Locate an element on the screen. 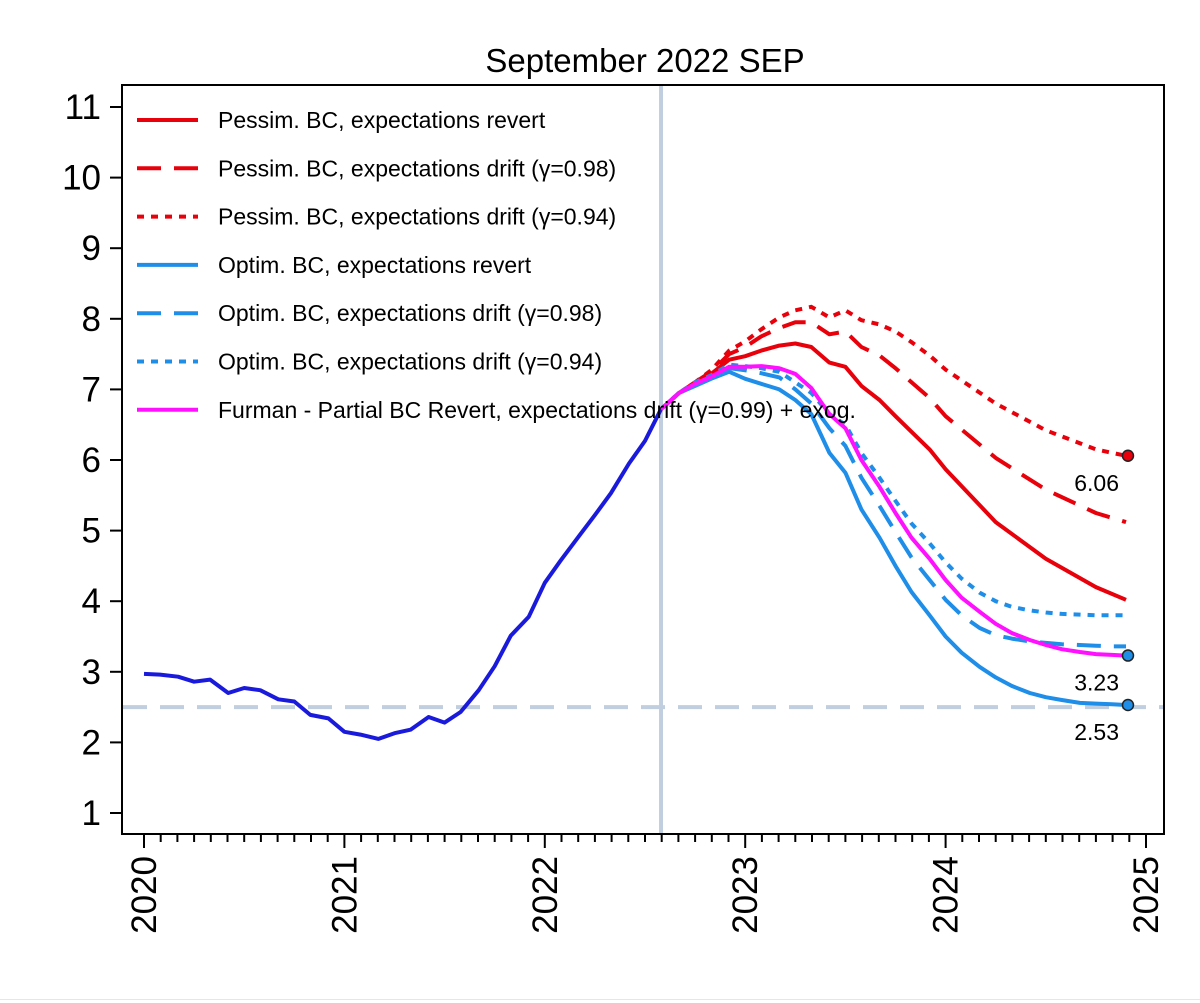  legend-label: Optim. BC, expectations drift (γ=0.98) is located at coordinates (410, 313).